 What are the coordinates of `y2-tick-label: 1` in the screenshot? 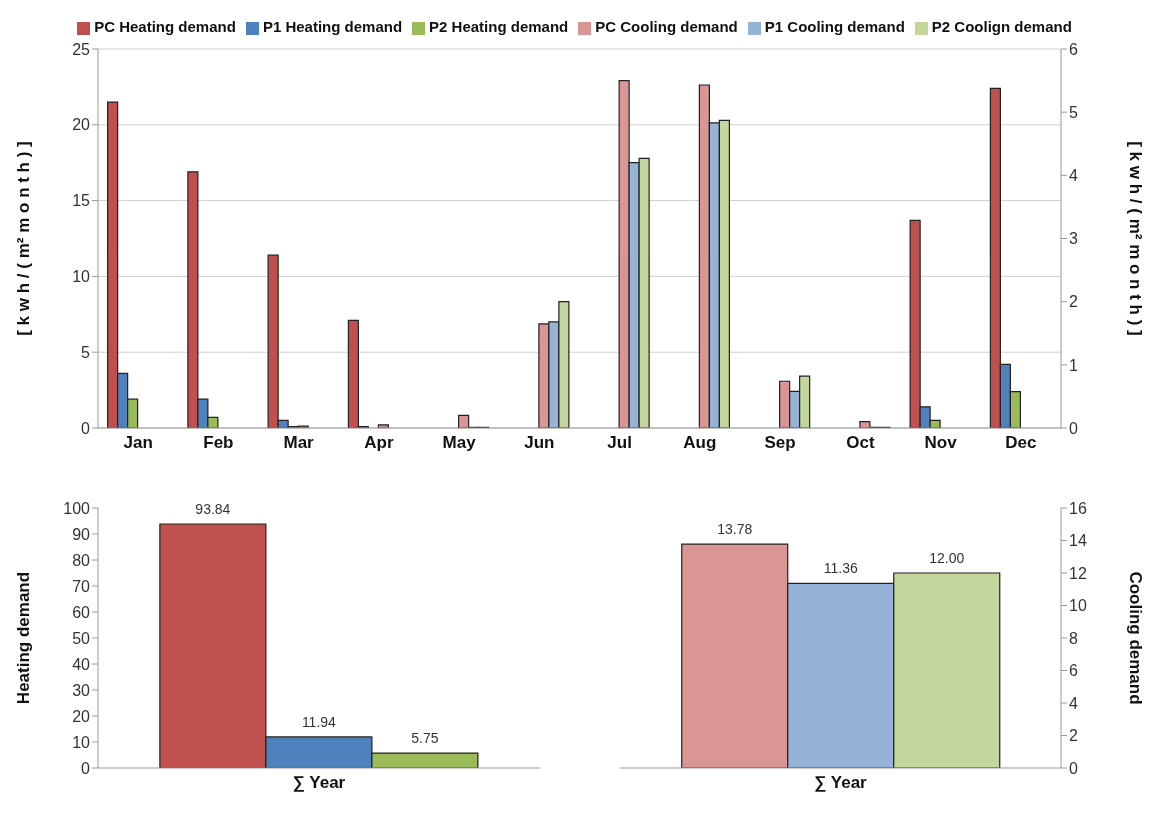 It's located at (1073, 365).